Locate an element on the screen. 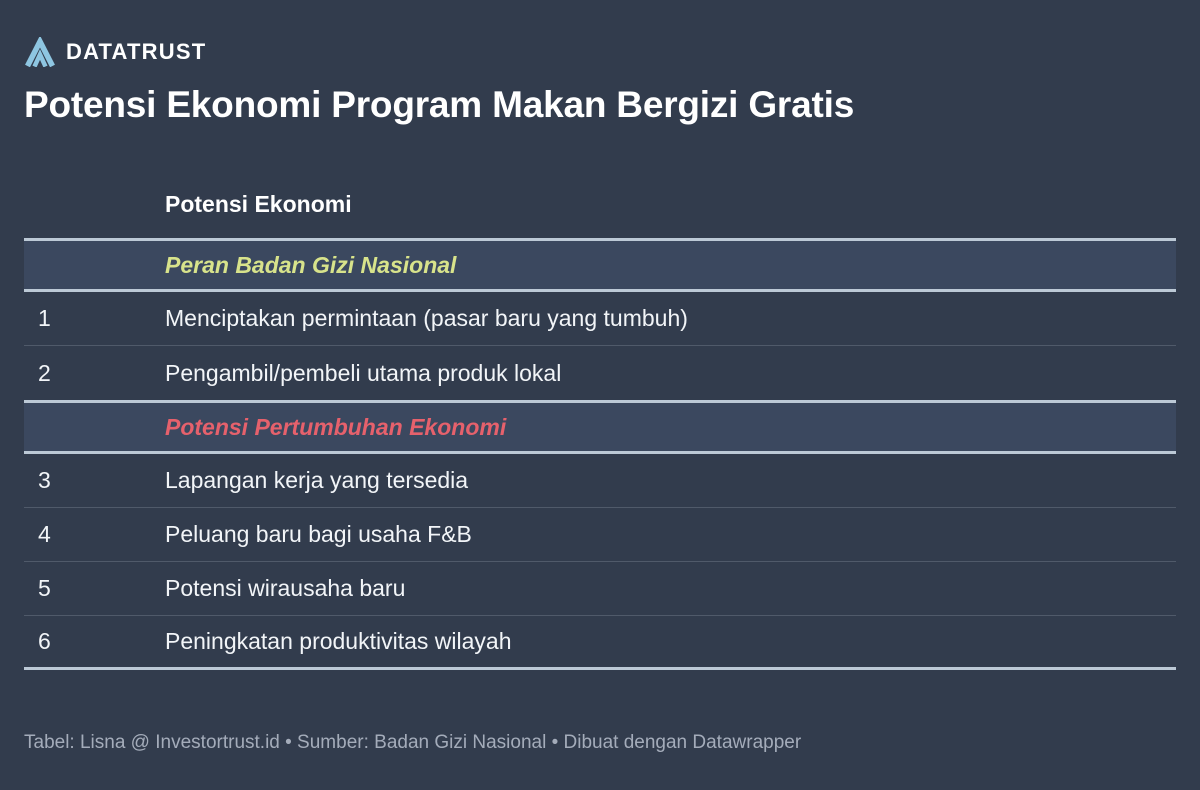 This screenshot has width=1200, height=790. section-label: Peran Badan Gizi Nasional is located at coordinates (311, 264).